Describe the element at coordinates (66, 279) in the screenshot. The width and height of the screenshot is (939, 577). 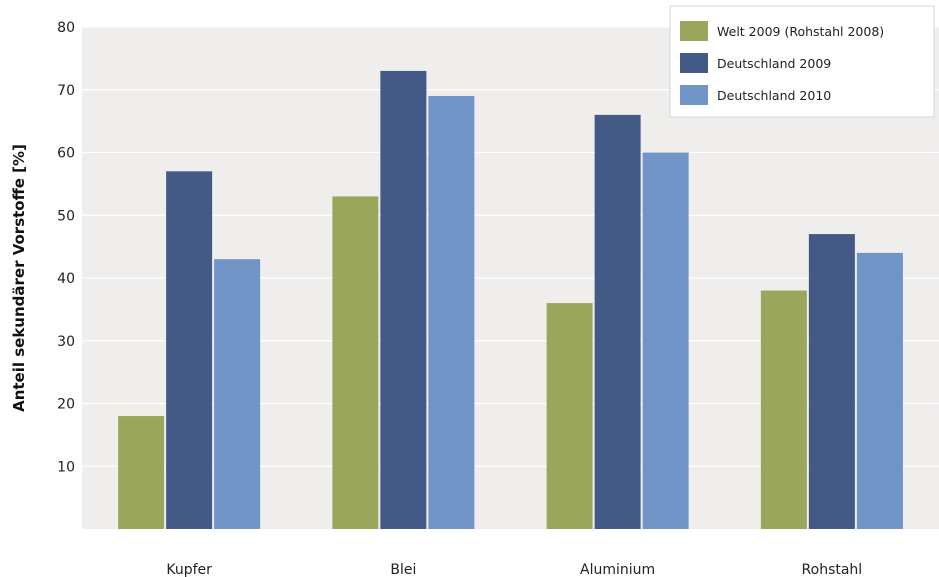
I see `y-tick-label: 40` at that location.